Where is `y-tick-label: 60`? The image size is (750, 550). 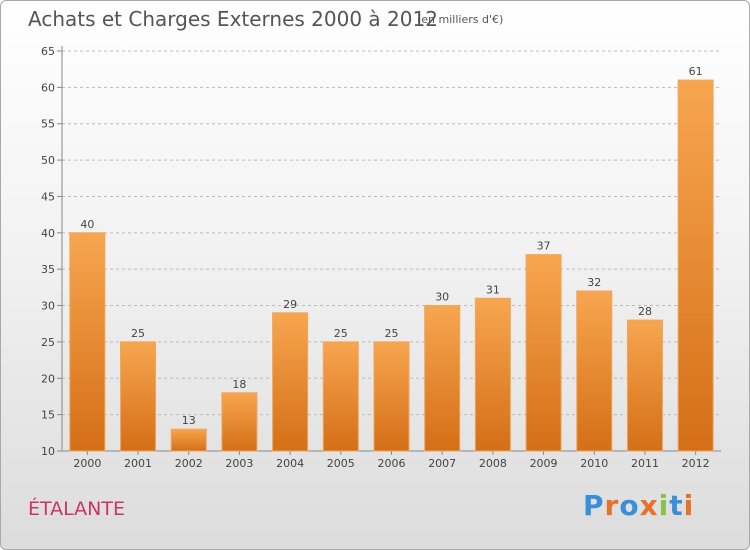 y-tick-label: 60 is located at coordinates (48, 87).